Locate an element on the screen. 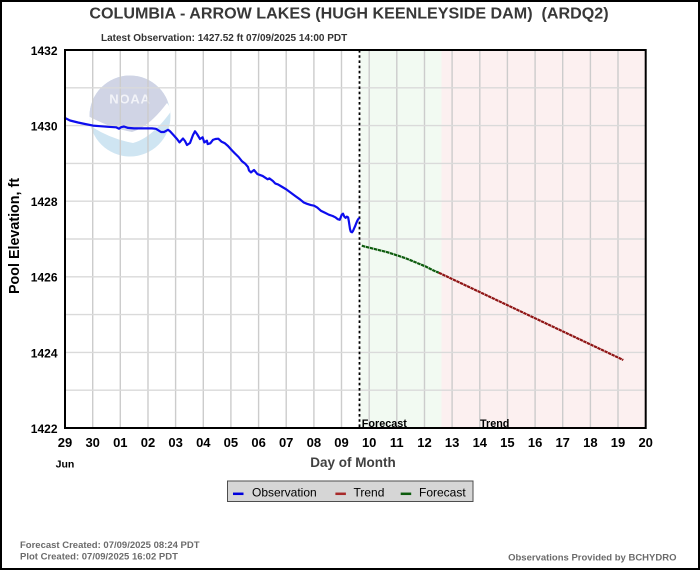  svg-text: Day of Month is located at coordinates (353, 462).